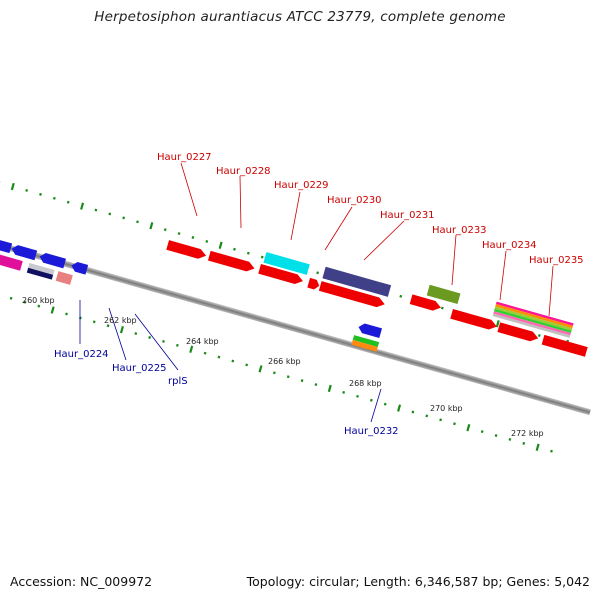  Describe the element at coordinates (243, 171) in the screenshot. I see `label-Haur_0228: Haur_0228` at that location.